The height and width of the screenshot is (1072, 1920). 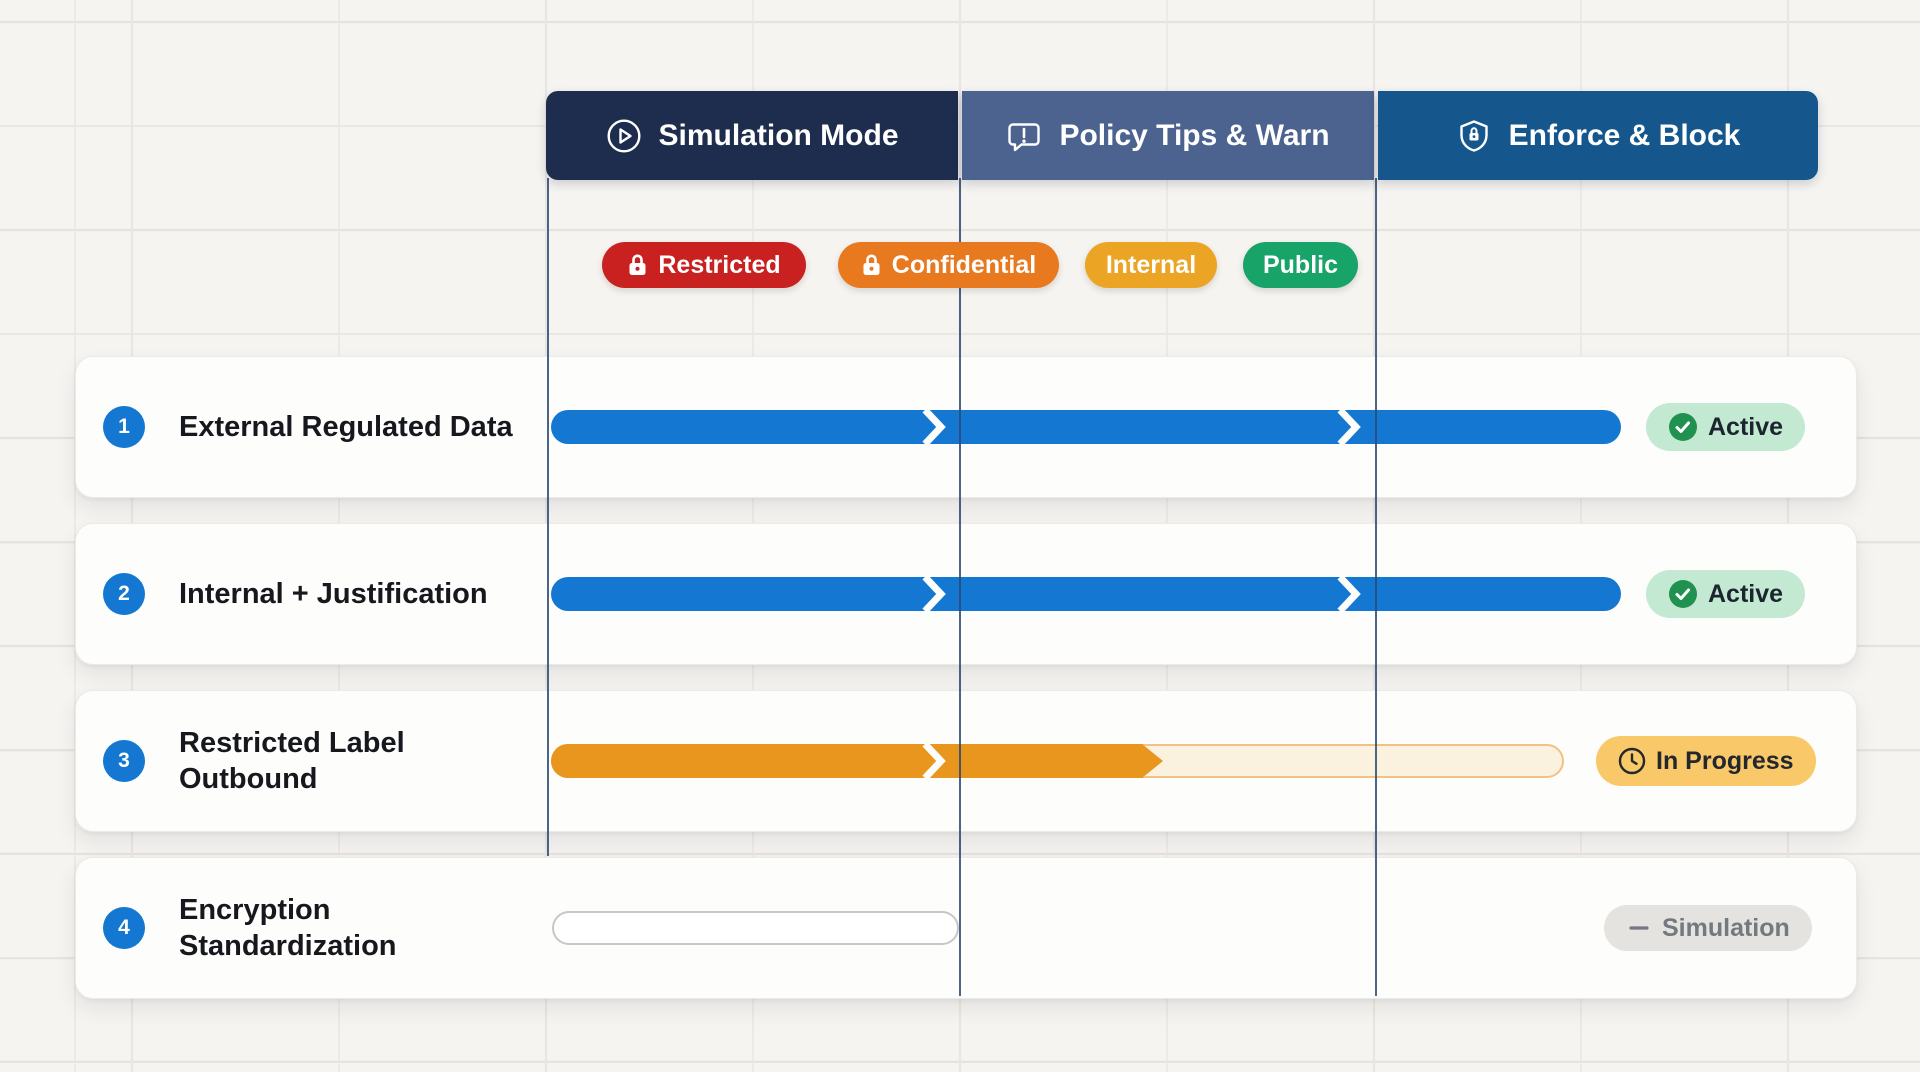 I want to click on phase-segment-policy-tips: Policy Tips & Warn, so click(x=1168, y=135).